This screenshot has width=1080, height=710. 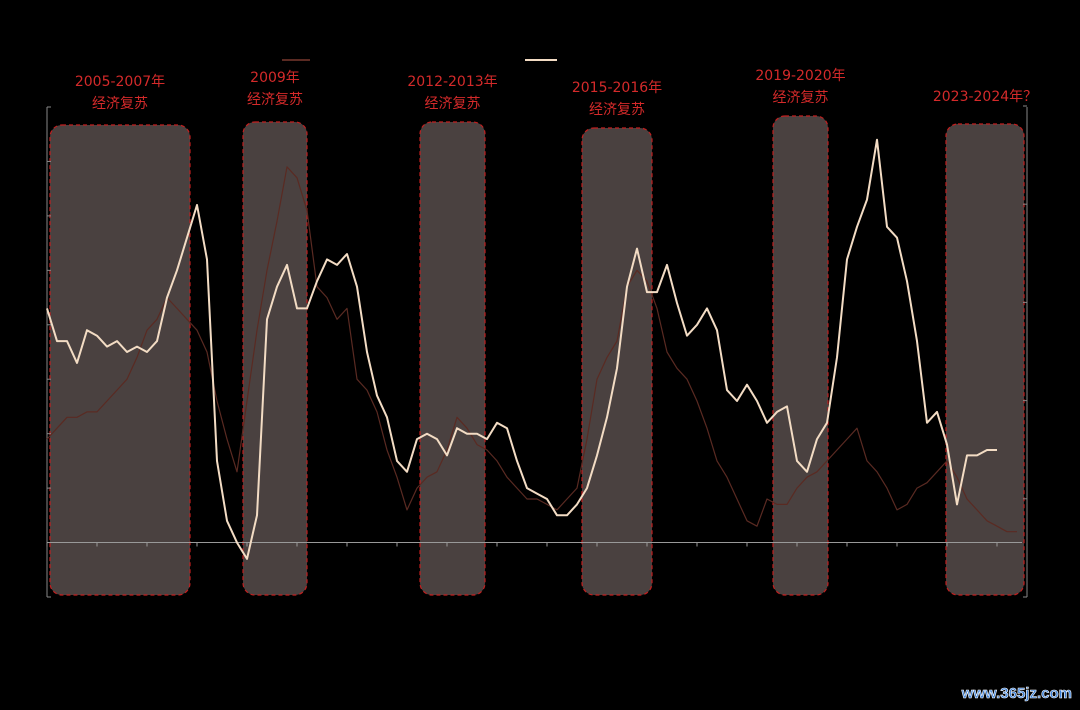 I want to click on watermark: www.365jz.com, so click(x=1016, y=693).